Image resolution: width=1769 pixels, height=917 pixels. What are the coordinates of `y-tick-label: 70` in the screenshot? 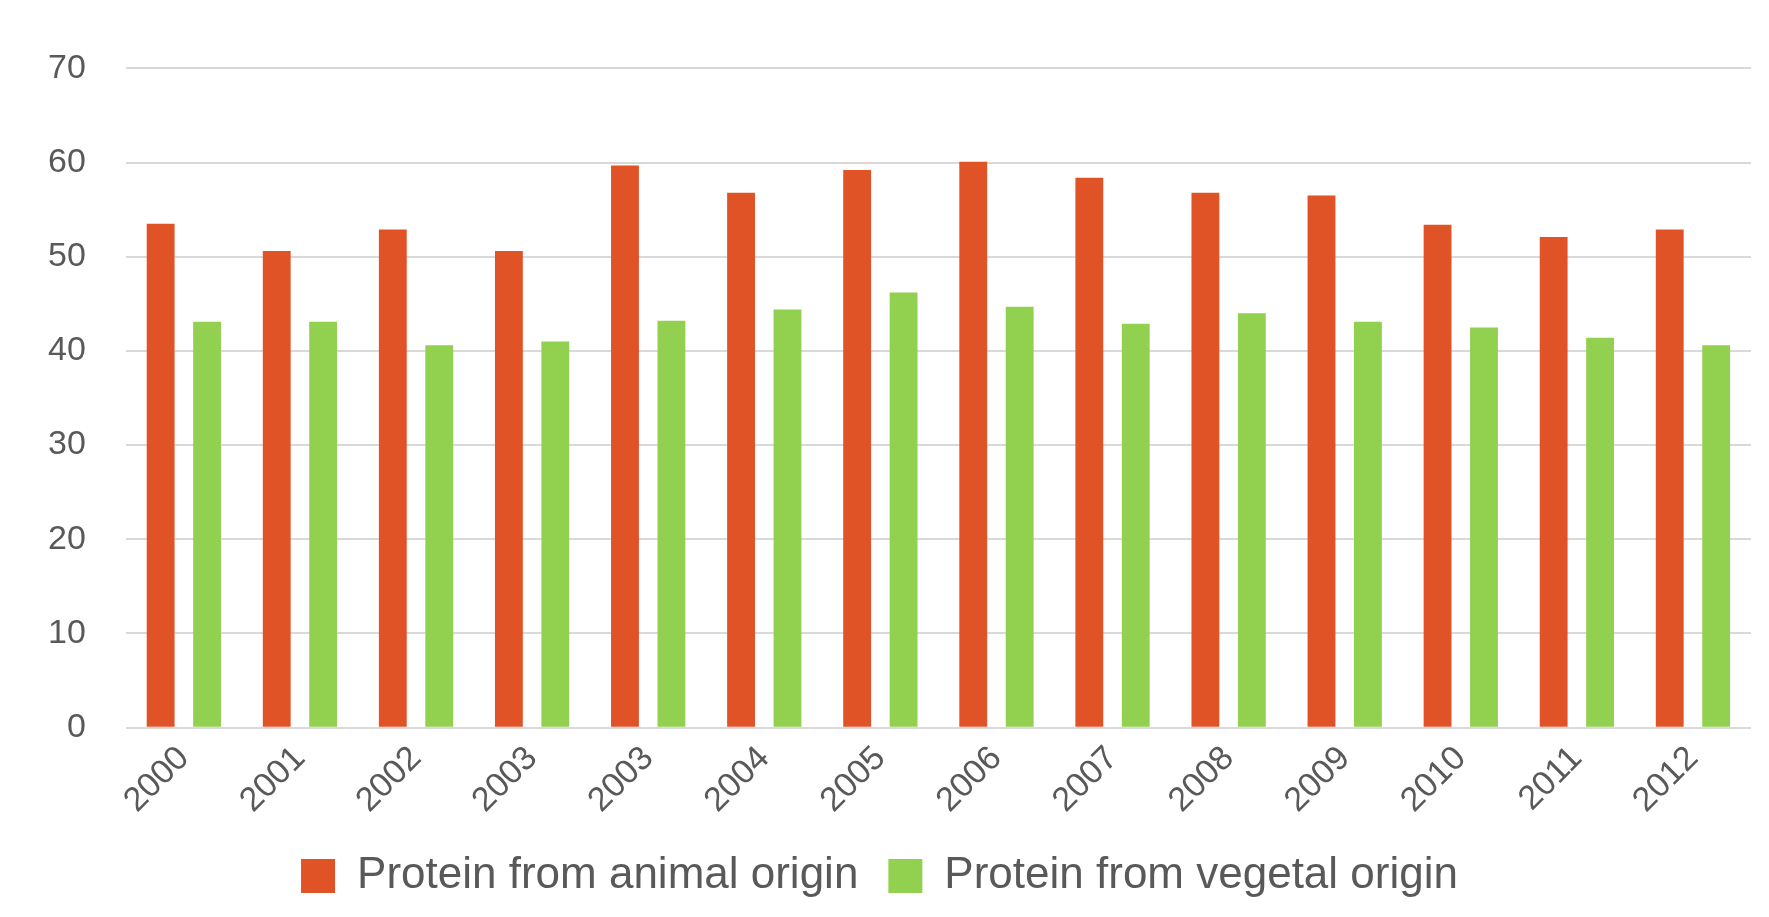 It's located at (66, 65).